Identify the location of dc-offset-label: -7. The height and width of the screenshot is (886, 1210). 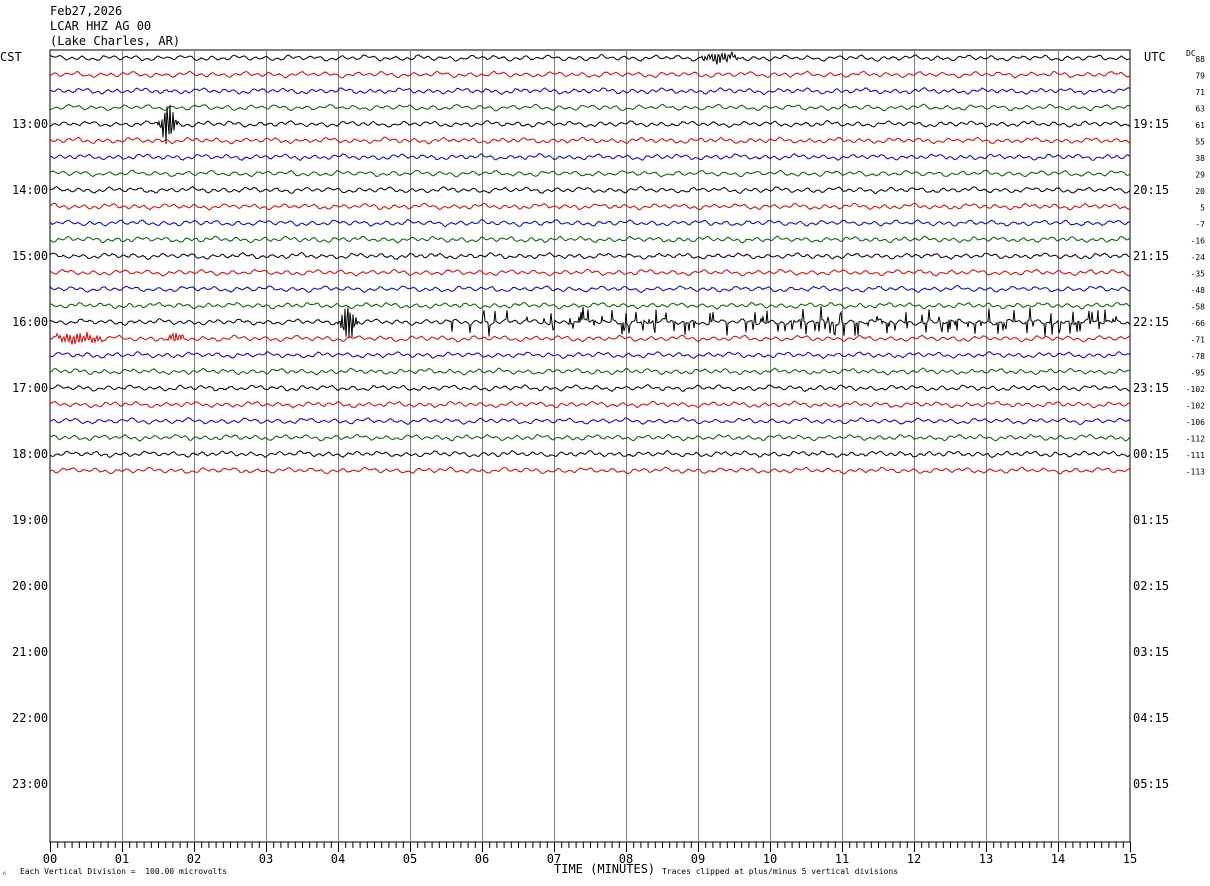
(1200, 224).